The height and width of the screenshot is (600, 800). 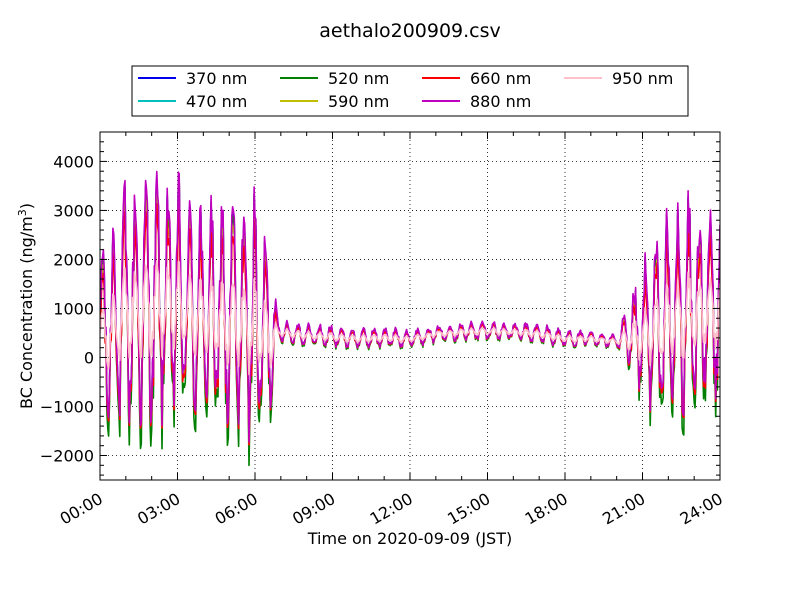 I want to click on chart-title: aethalo200909.csv, so click(x=410, y=31).